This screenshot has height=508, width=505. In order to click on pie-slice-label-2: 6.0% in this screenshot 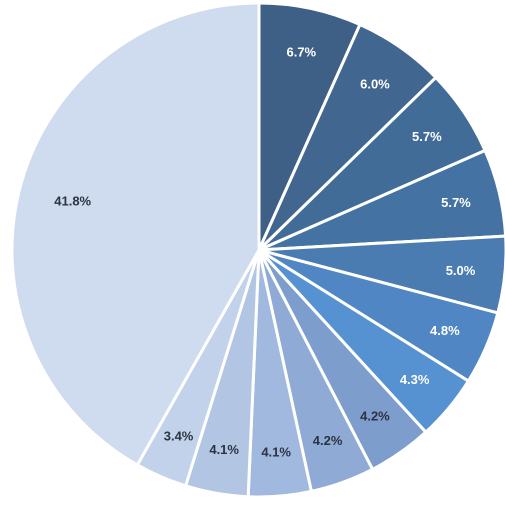, I will do `click(375, 83)`.